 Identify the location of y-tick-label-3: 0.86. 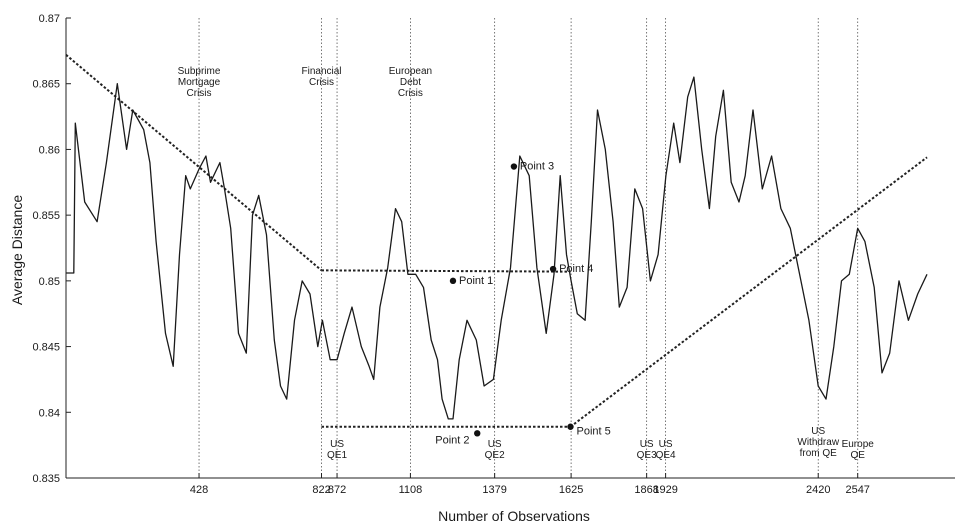
(49, 150).